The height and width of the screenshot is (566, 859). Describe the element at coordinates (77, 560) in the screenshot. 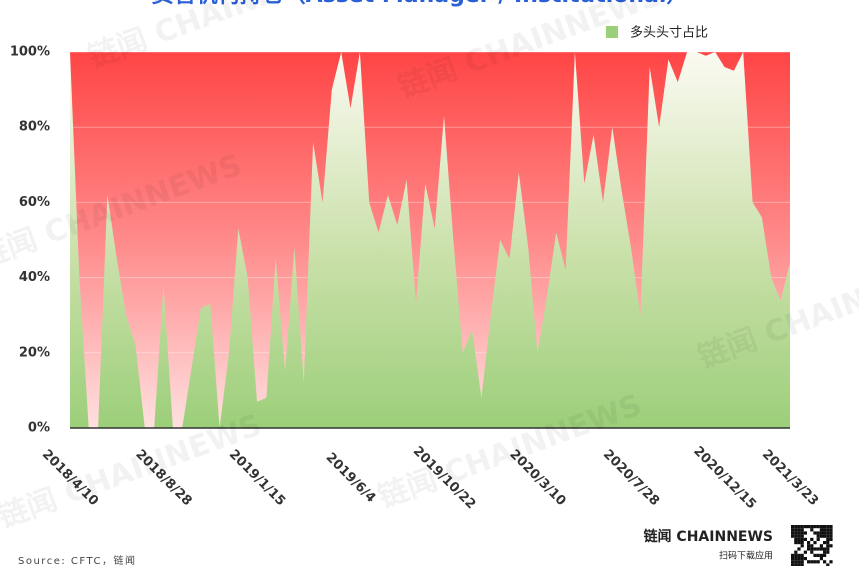

I see `source-note: Source: CFTC，链闻` at that location.